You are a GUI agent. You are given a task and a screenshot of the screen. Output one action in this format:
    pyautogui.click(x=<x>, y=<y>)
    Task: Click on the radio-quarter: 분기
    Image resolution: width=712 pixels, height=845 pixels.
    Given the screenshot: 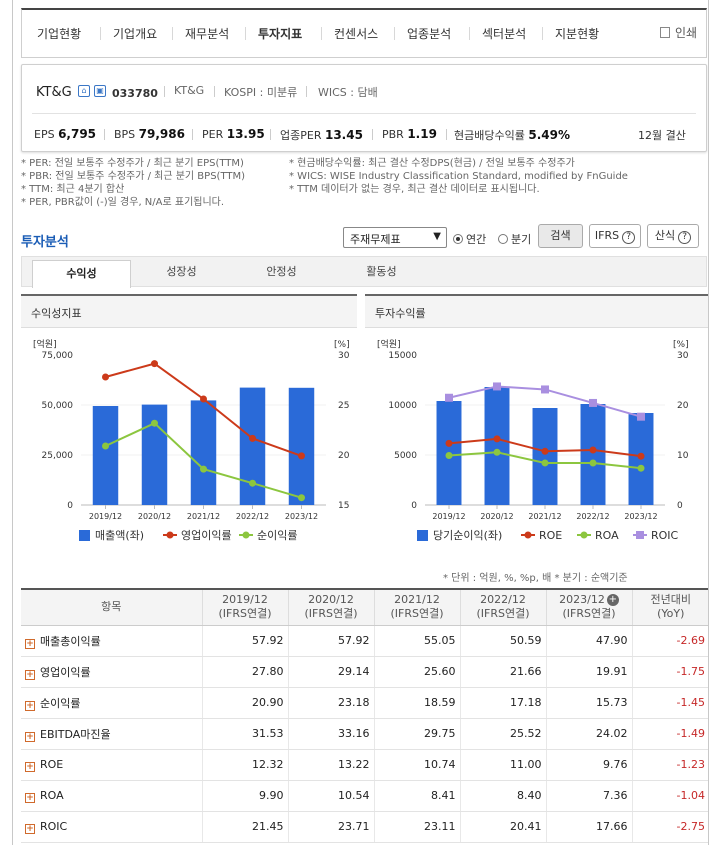 What is the action you would take?
    pyautogui.click(x=514, y=239)
    